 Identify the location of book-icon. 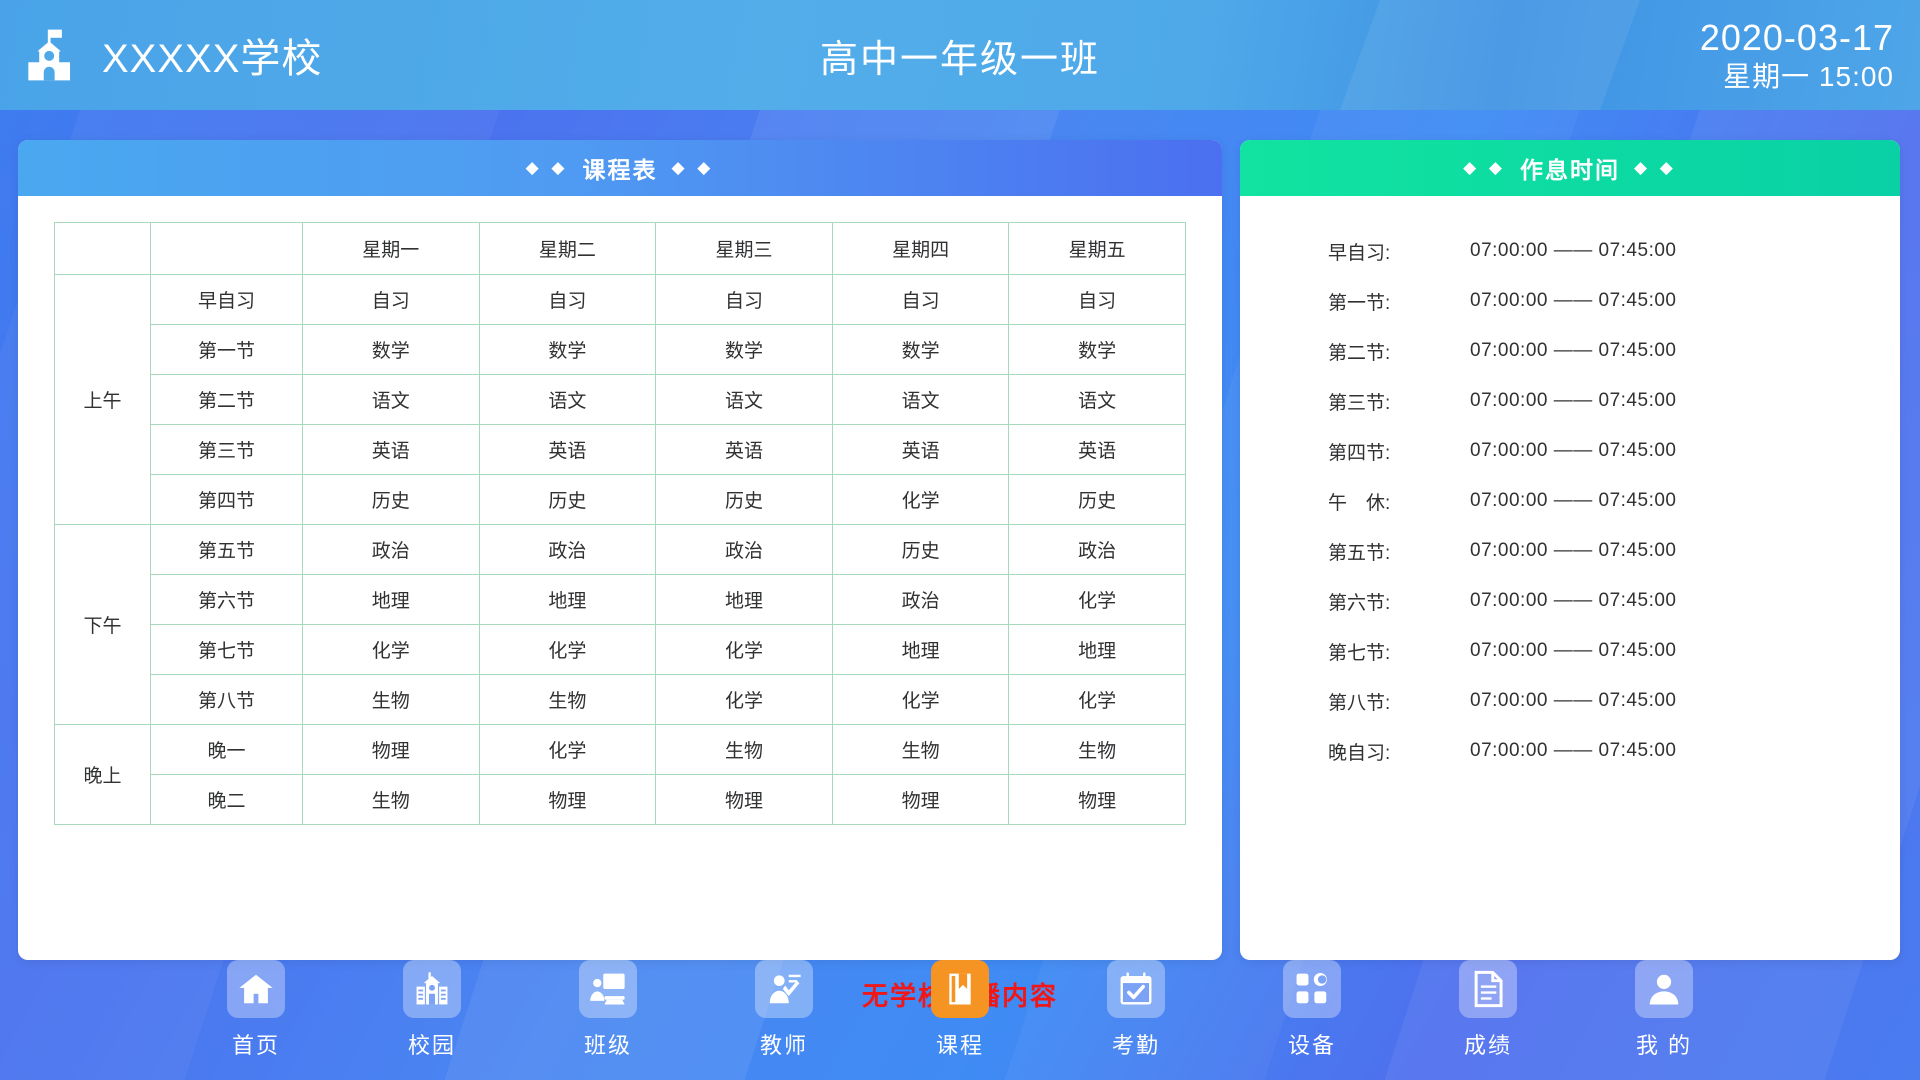
(960, 989).